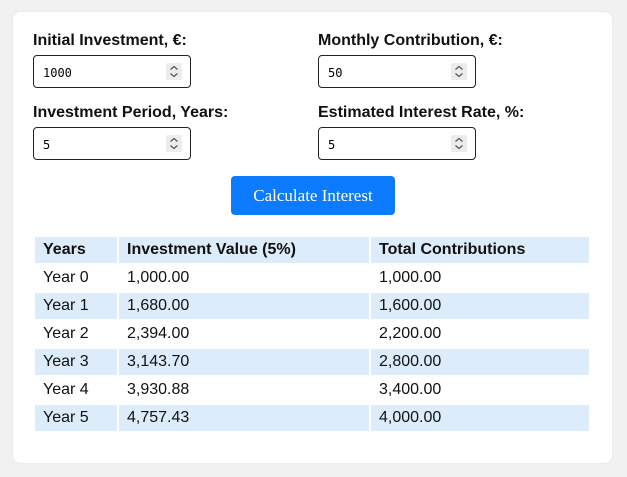  What do you see at coordinates (480, 250) in the screenshot?
I see `header-total-contributions: Total Contributions` at bounding box center [480, 250].